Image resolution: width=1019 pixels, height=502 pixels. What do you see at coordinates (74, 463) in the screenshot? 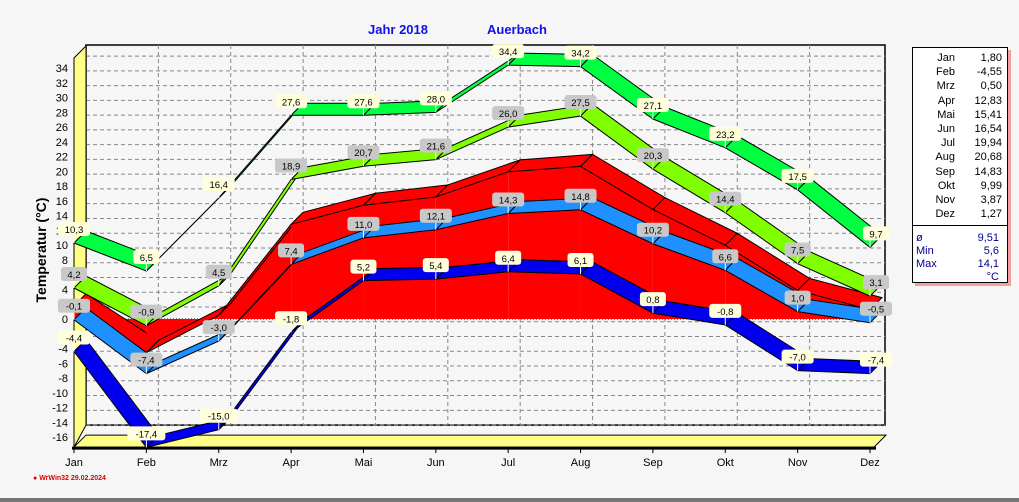
I see `x-tick-label: Jan` at bounding box center [74, 463].